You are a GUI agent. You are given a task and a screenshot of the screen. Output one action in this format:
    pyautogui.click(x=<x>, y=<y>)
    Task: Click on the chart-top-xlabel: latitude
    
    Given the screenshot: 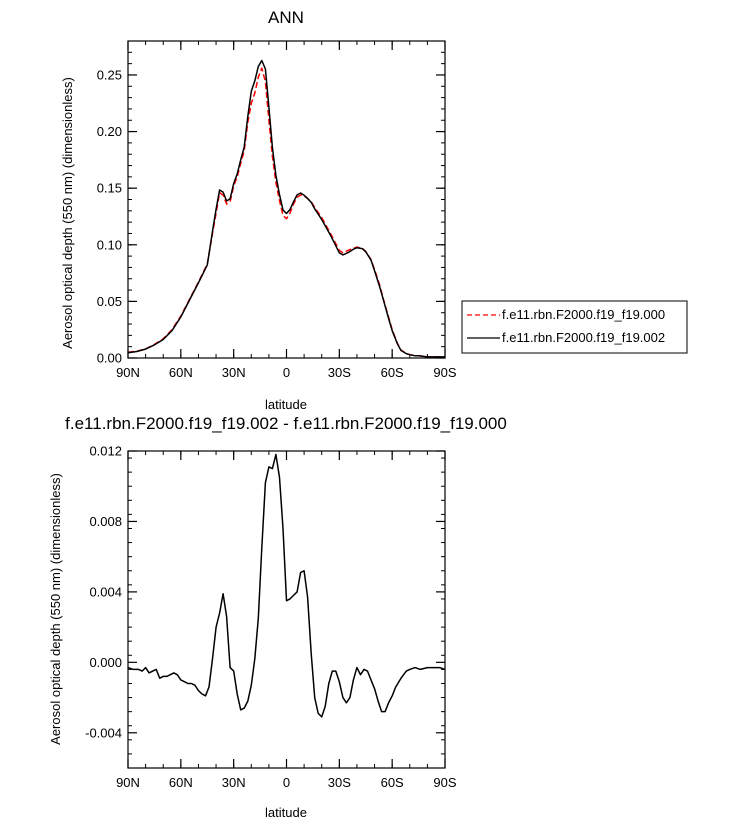 What is the action you would take?
    pyautogui.click(x=286, y=404)
    